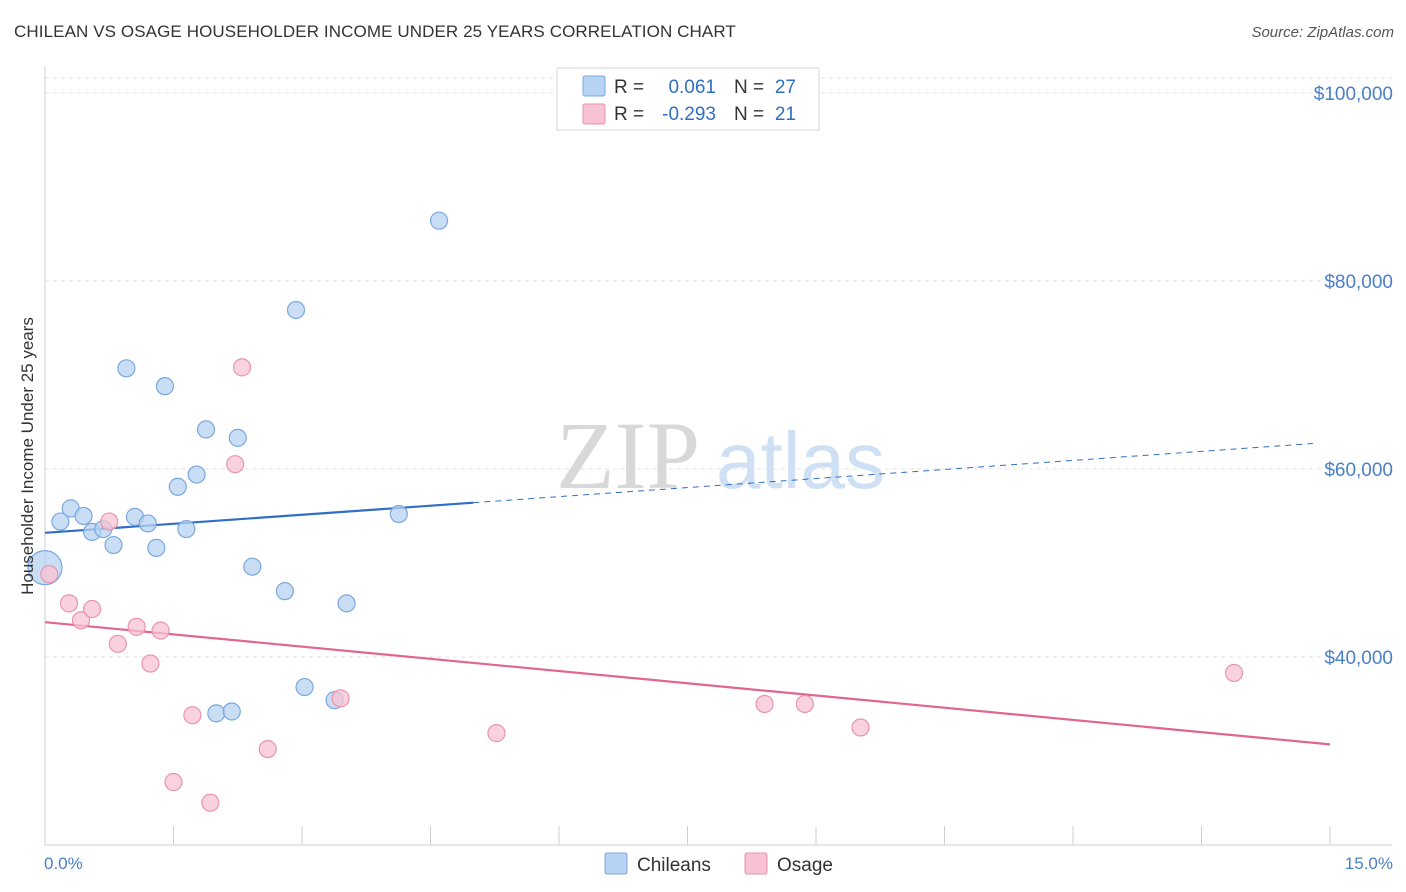 This screenshot has height=892, width=1406. I want to click on y-tick-label: $80,000, so click(1358, 282).